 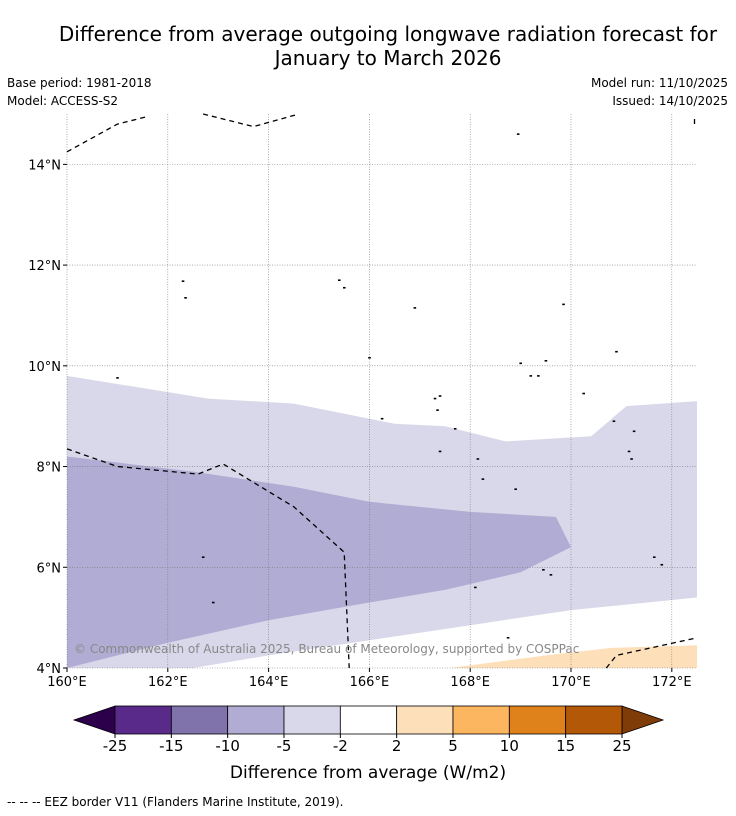 What do you see at coordinates (565, 746) in the screenshot?
I see `colorbar-tick-label: 15` at bounding box center [565, 746].